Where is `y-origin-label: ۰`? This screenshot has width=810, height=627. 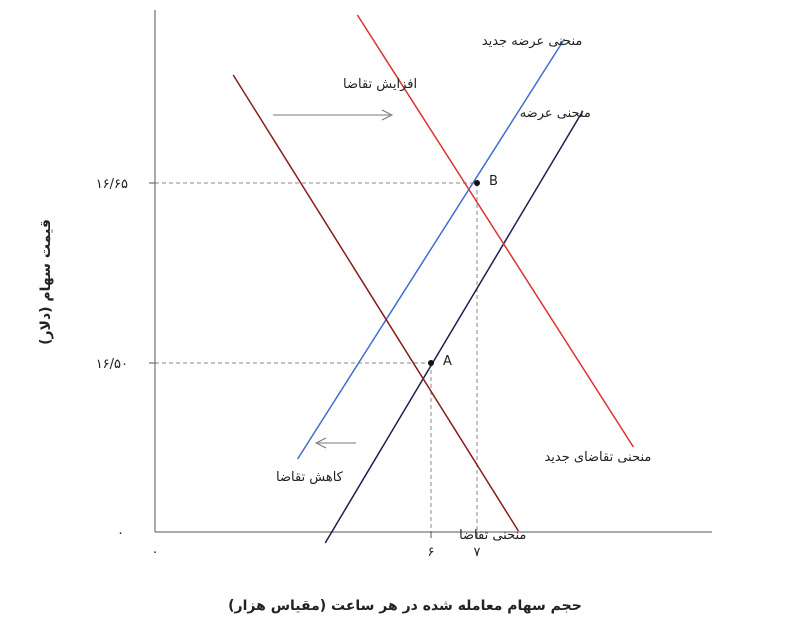 y-origin-label: ۰ is located at coordinates (120, 533).